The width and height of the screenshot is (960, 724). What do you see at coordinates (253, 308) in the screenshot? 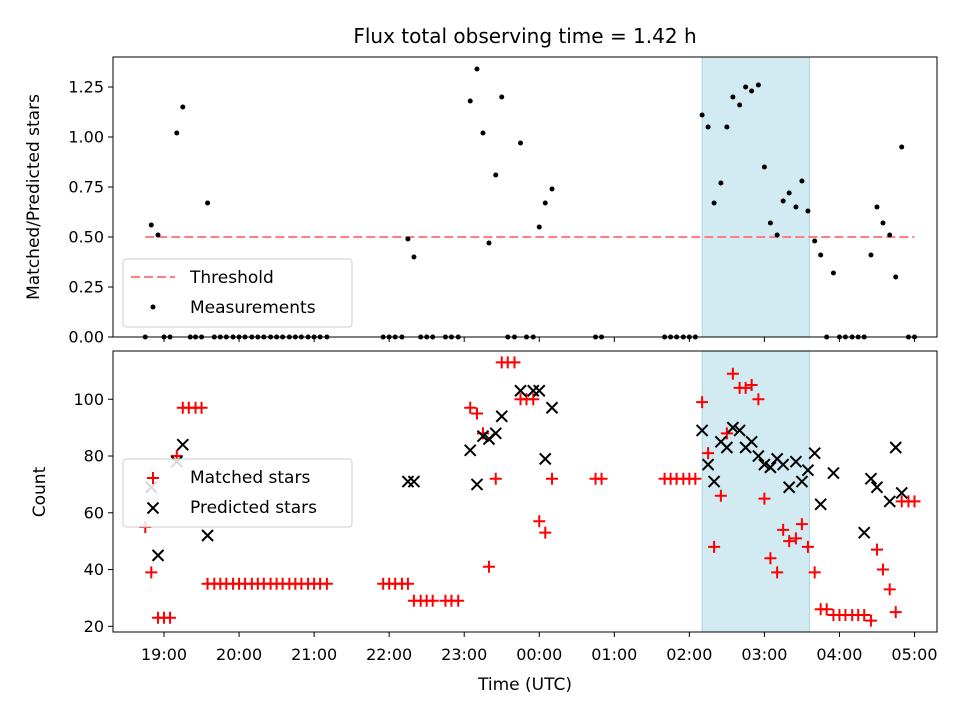
I see `measurements-legend-label: Measurements` at bounding box center [253, 308].